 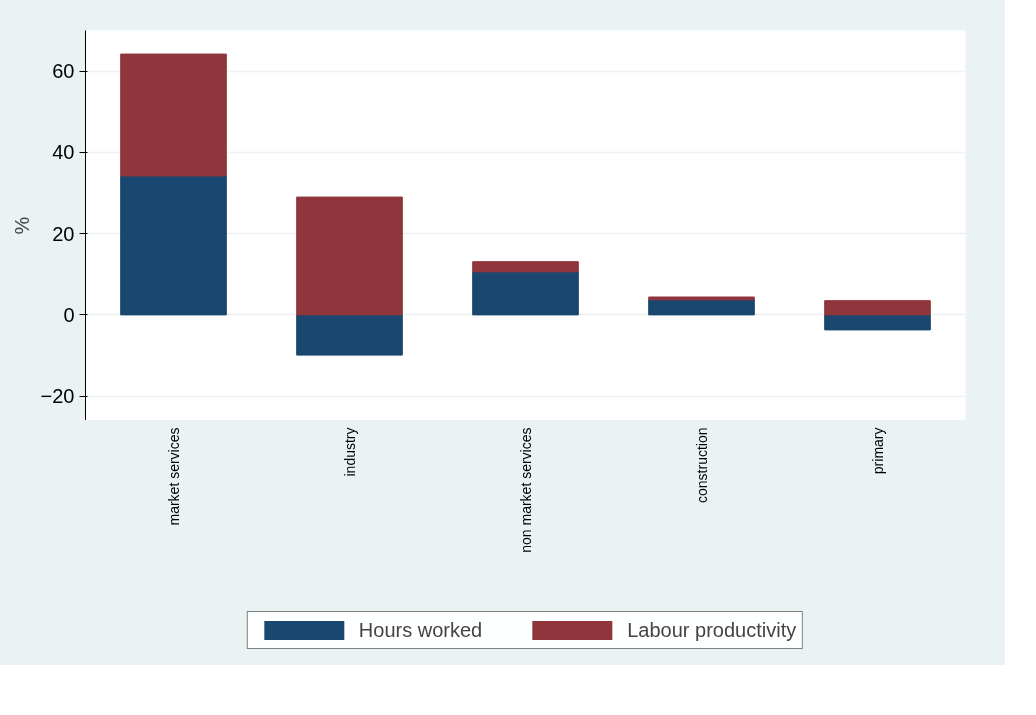 I want to click on y-tick-label: 40, so click(x=63, y=152).